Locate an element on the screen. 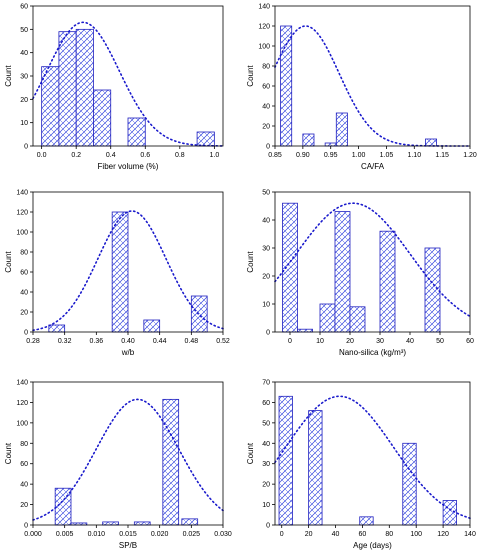 This screenshot has width=480, height=550. y-tick-label: 70 is located at coordinates (266, 383).